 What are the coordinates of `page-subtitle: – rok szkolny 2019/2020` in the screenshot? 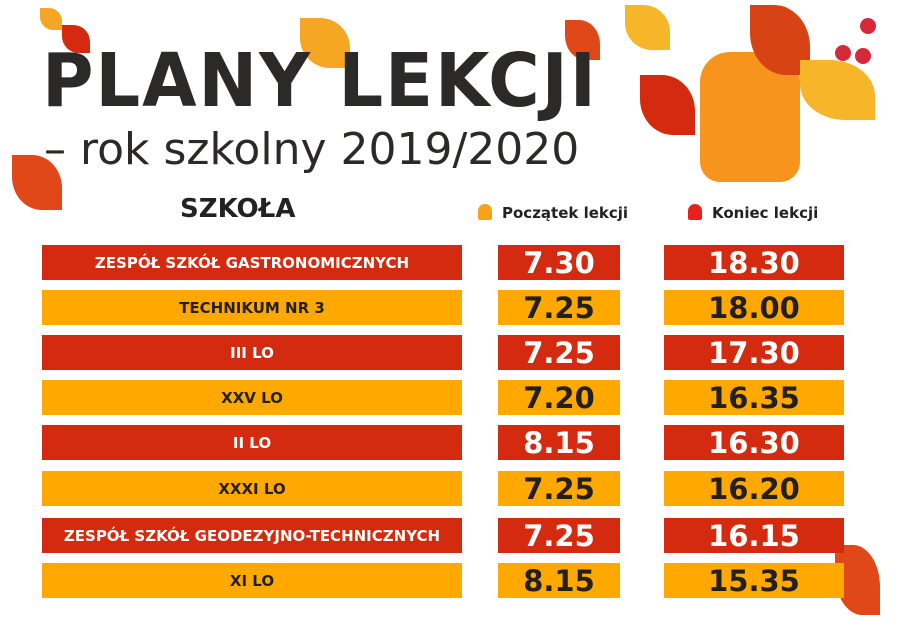 It's located at (312, 149).